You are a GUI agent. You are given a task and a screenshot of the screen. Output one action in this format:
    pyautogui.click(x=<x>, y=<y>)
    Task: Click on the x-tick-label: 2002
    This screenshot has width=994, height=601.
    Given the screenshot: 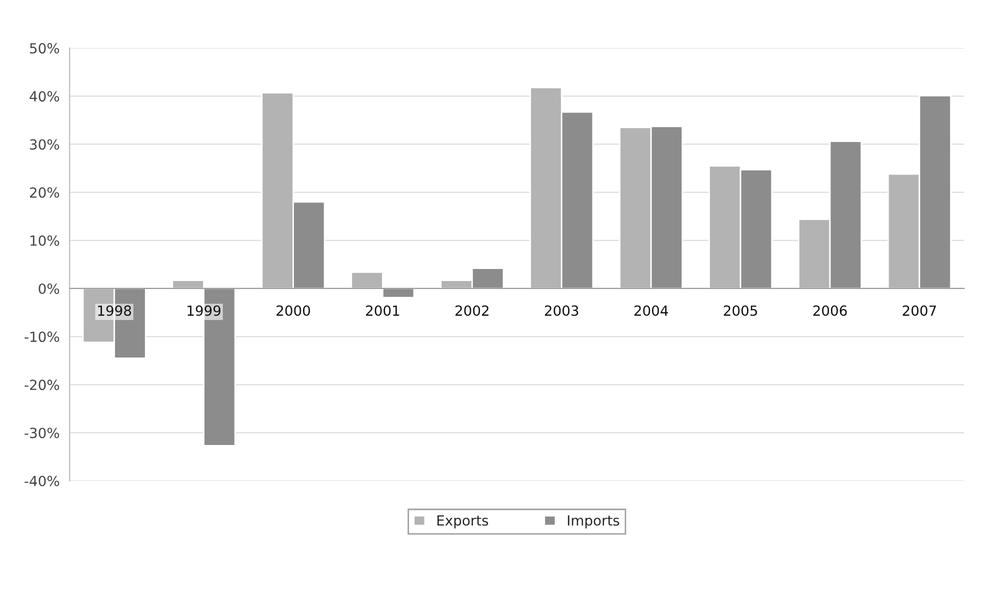 What is the action you would take?
    pyautogui.click(x=471, y=310)
    